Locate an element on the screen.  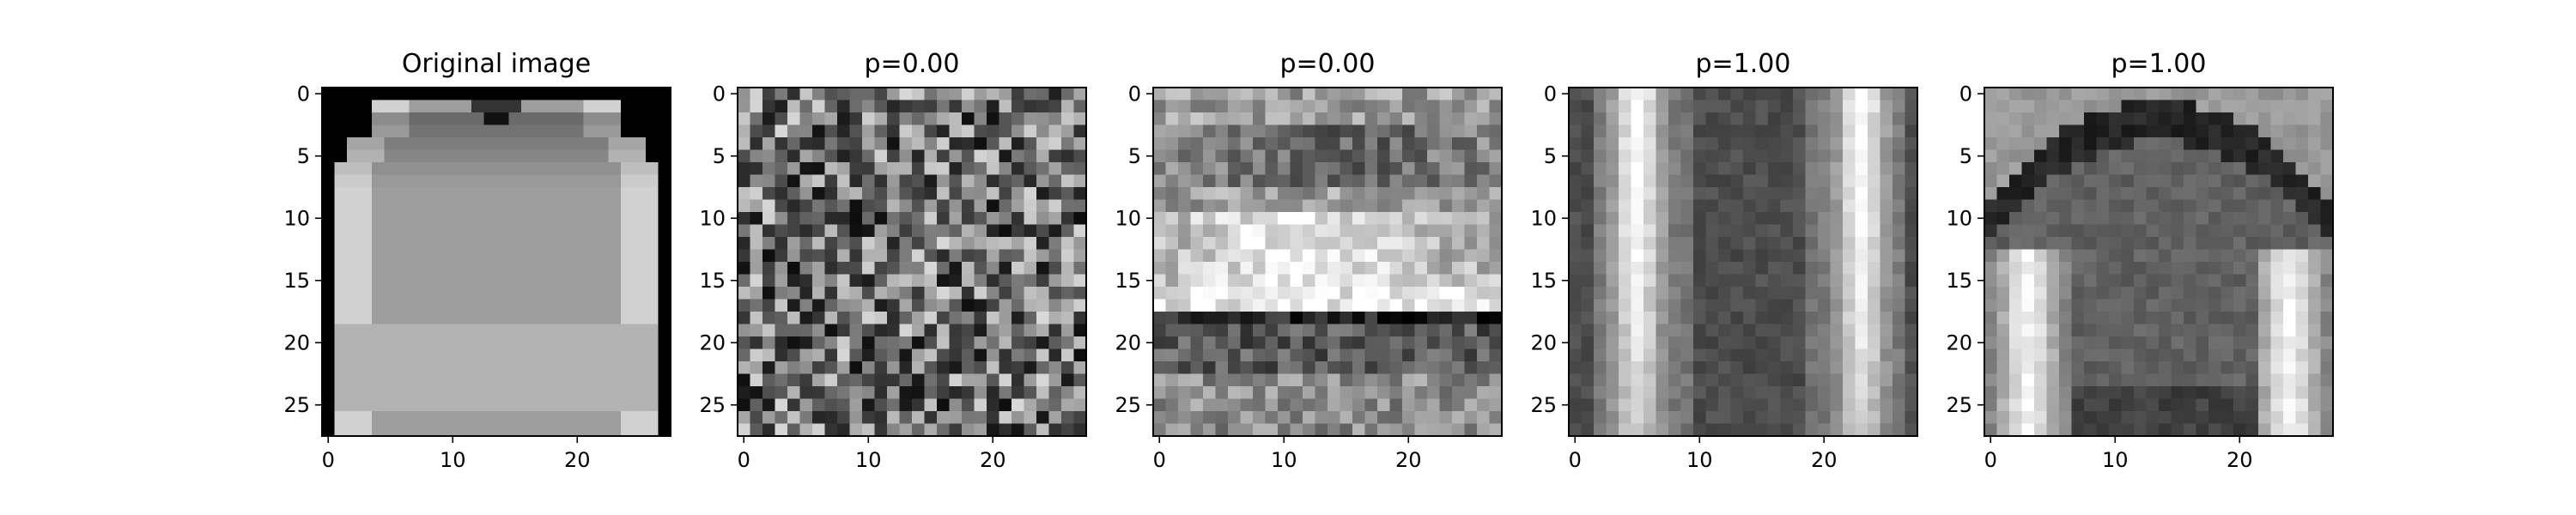
x-tick-label: 0 is located at coordinates (1990, 460).